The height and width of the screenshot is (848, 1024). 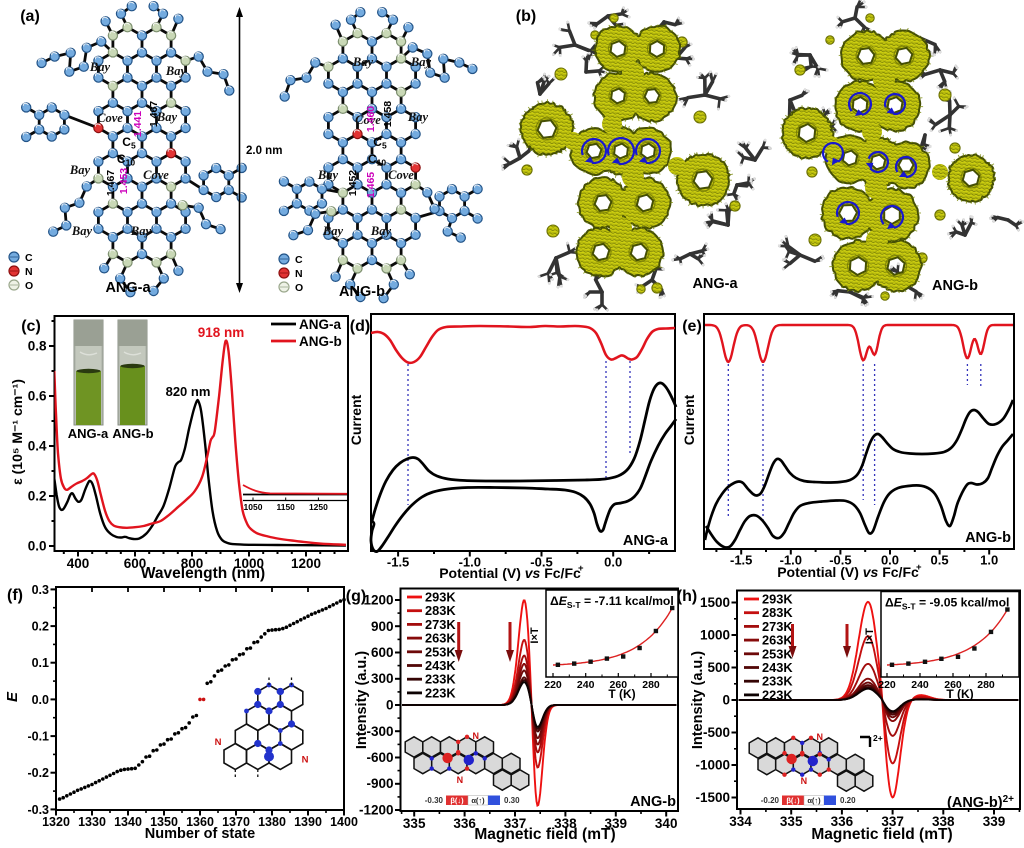 What do you see at coordinates (31, 326) in the screenshot?
I see `svg-text: (c)` at bounding box center [31, 326].